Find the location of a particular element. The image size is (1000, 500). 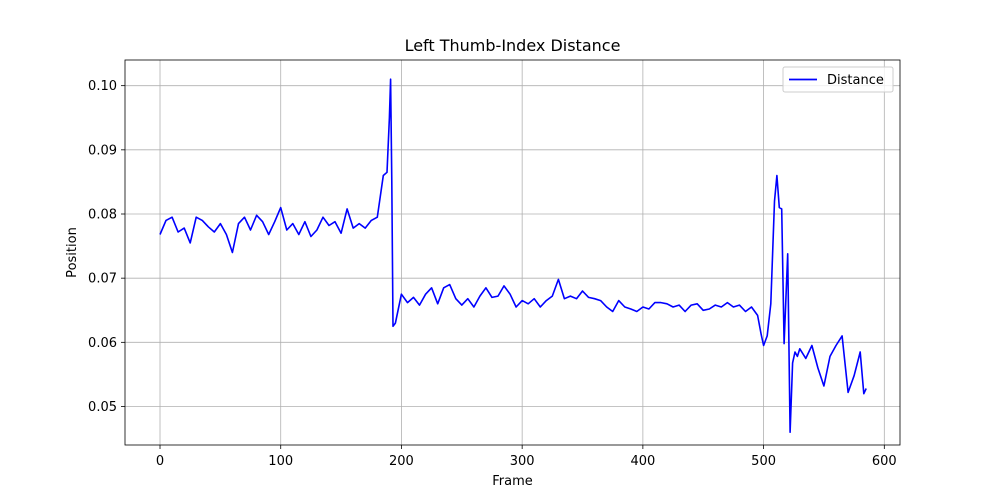

y-axis-title: Position is located at coordinates (72, 252).